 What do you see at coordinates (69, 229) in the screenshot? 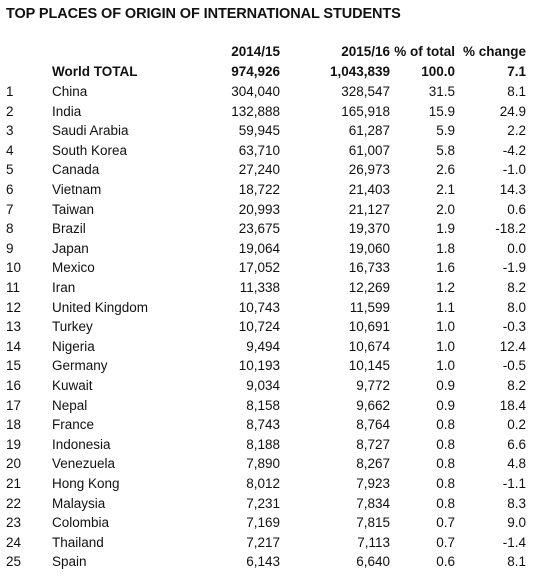
I see `place-cell: Brazil` at bounding box center [69, 229].